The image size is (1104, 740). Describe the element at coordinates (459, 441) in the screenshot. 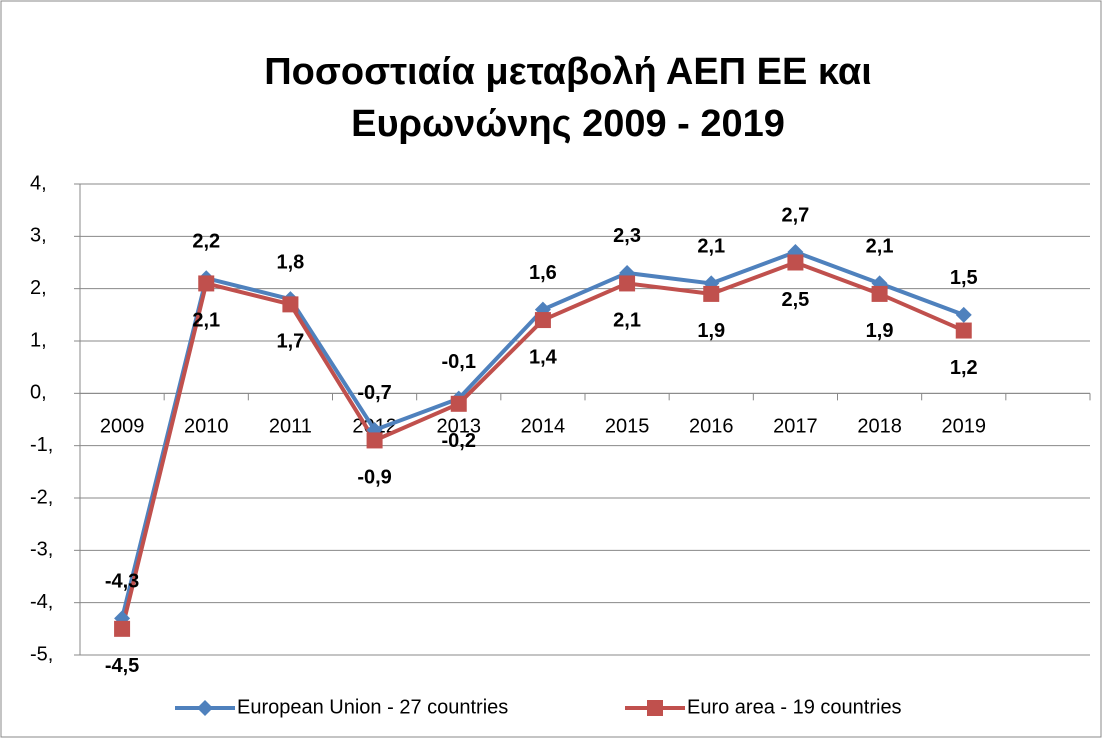

I see `data-label: -0,2` at that location.